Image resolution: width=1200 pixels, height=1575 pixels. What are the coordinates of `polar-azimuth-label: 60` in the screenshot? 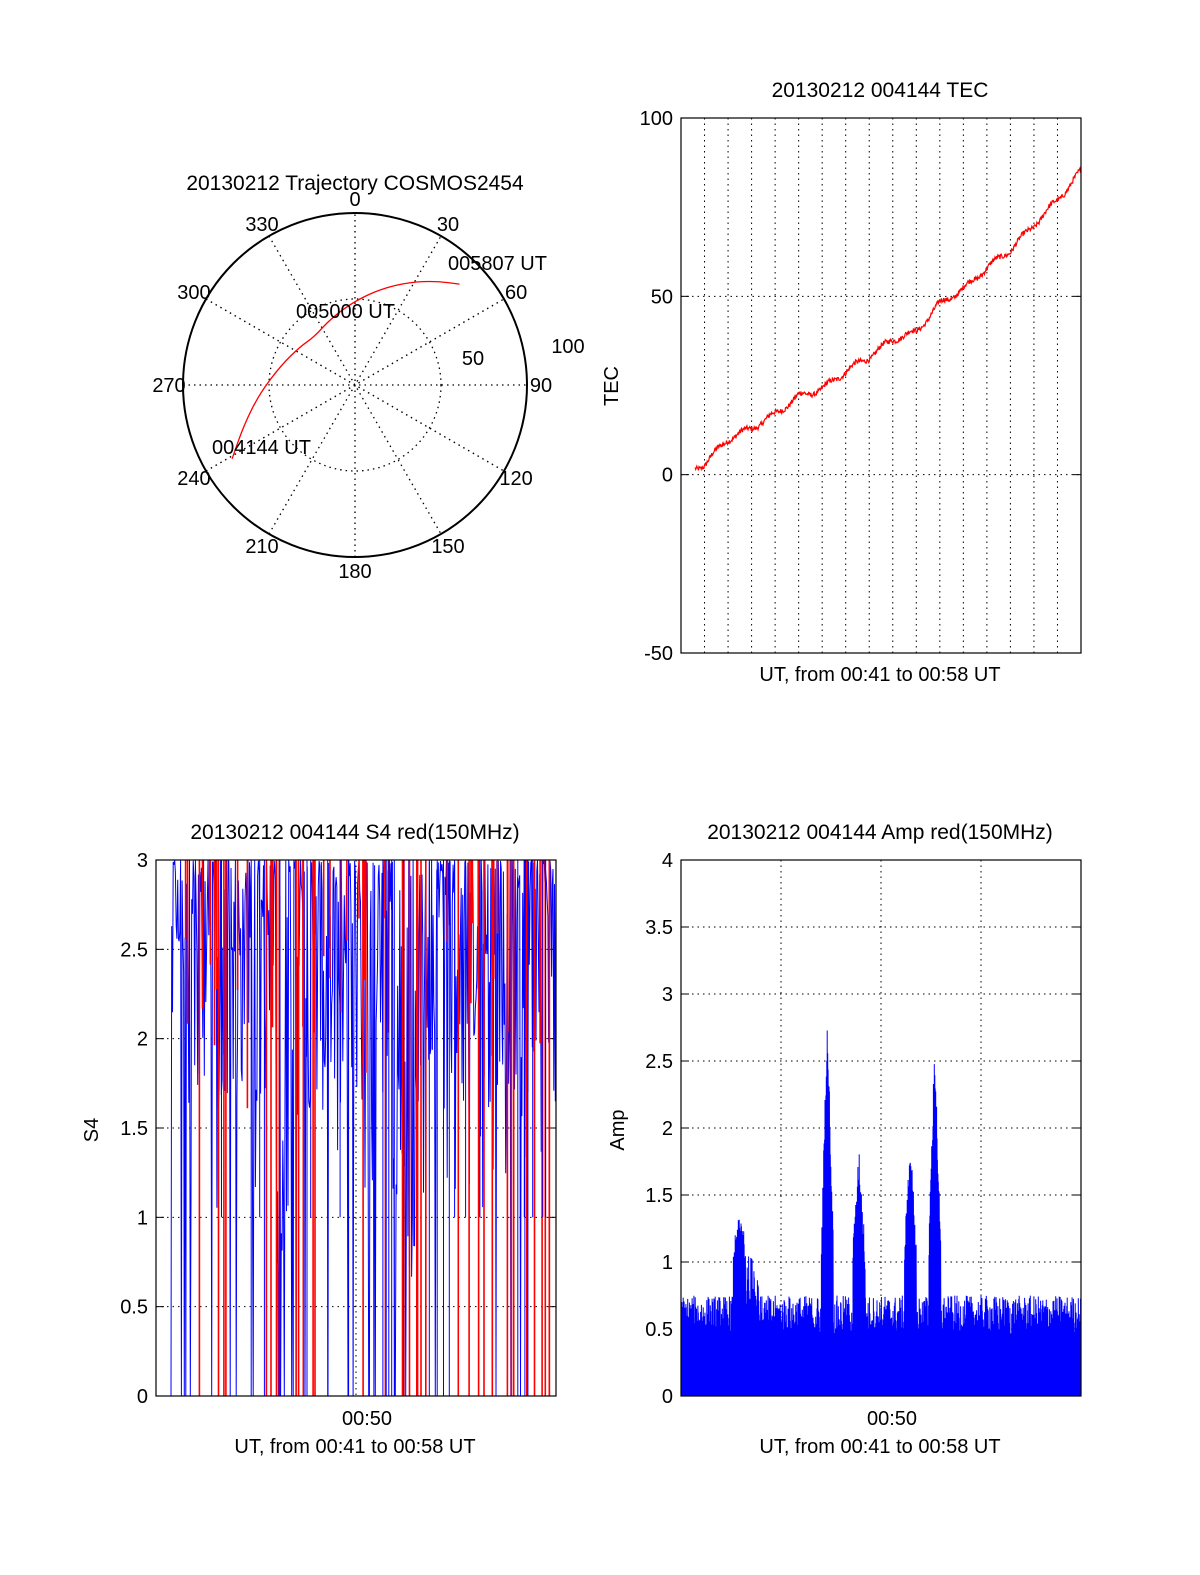 It's located at (516, 293).